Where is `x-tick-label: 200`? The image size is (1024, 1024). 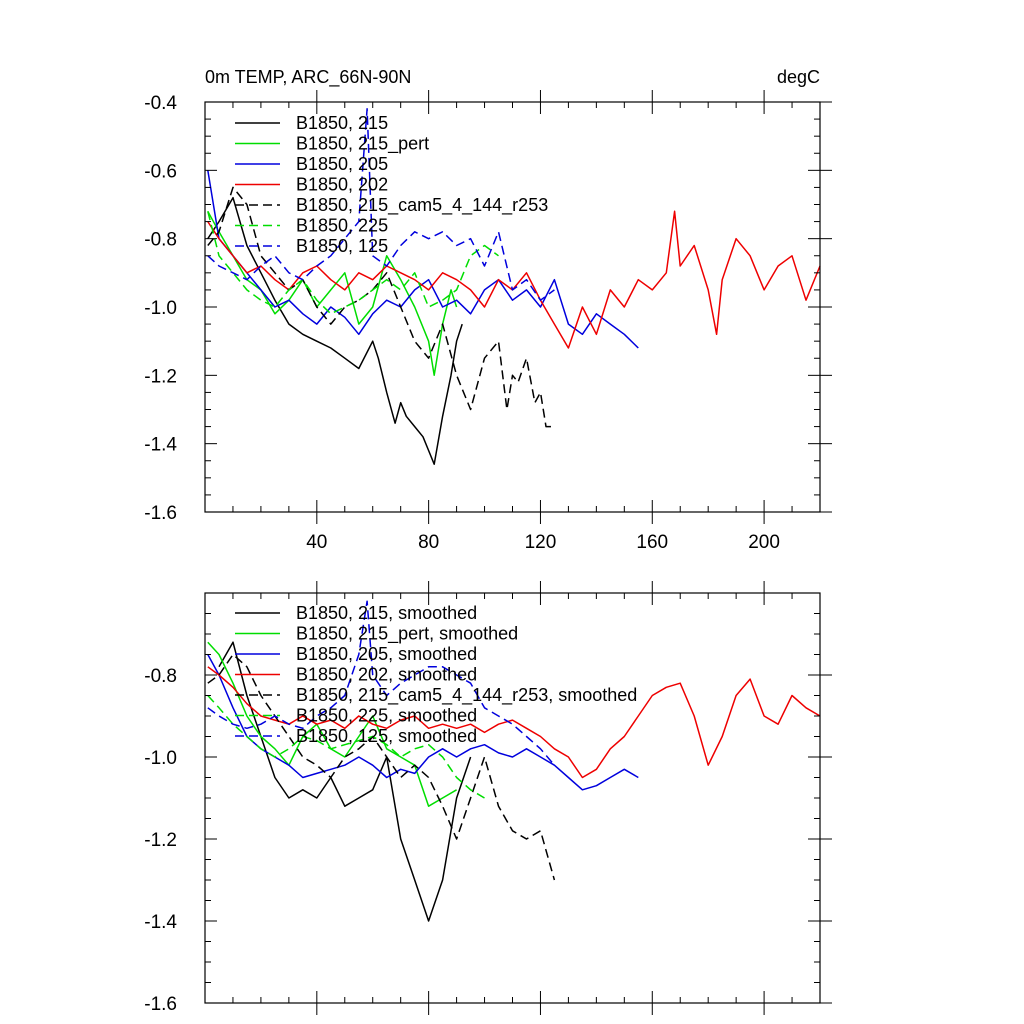
x-tick-label: 200 is located at coordinates (764, 542).